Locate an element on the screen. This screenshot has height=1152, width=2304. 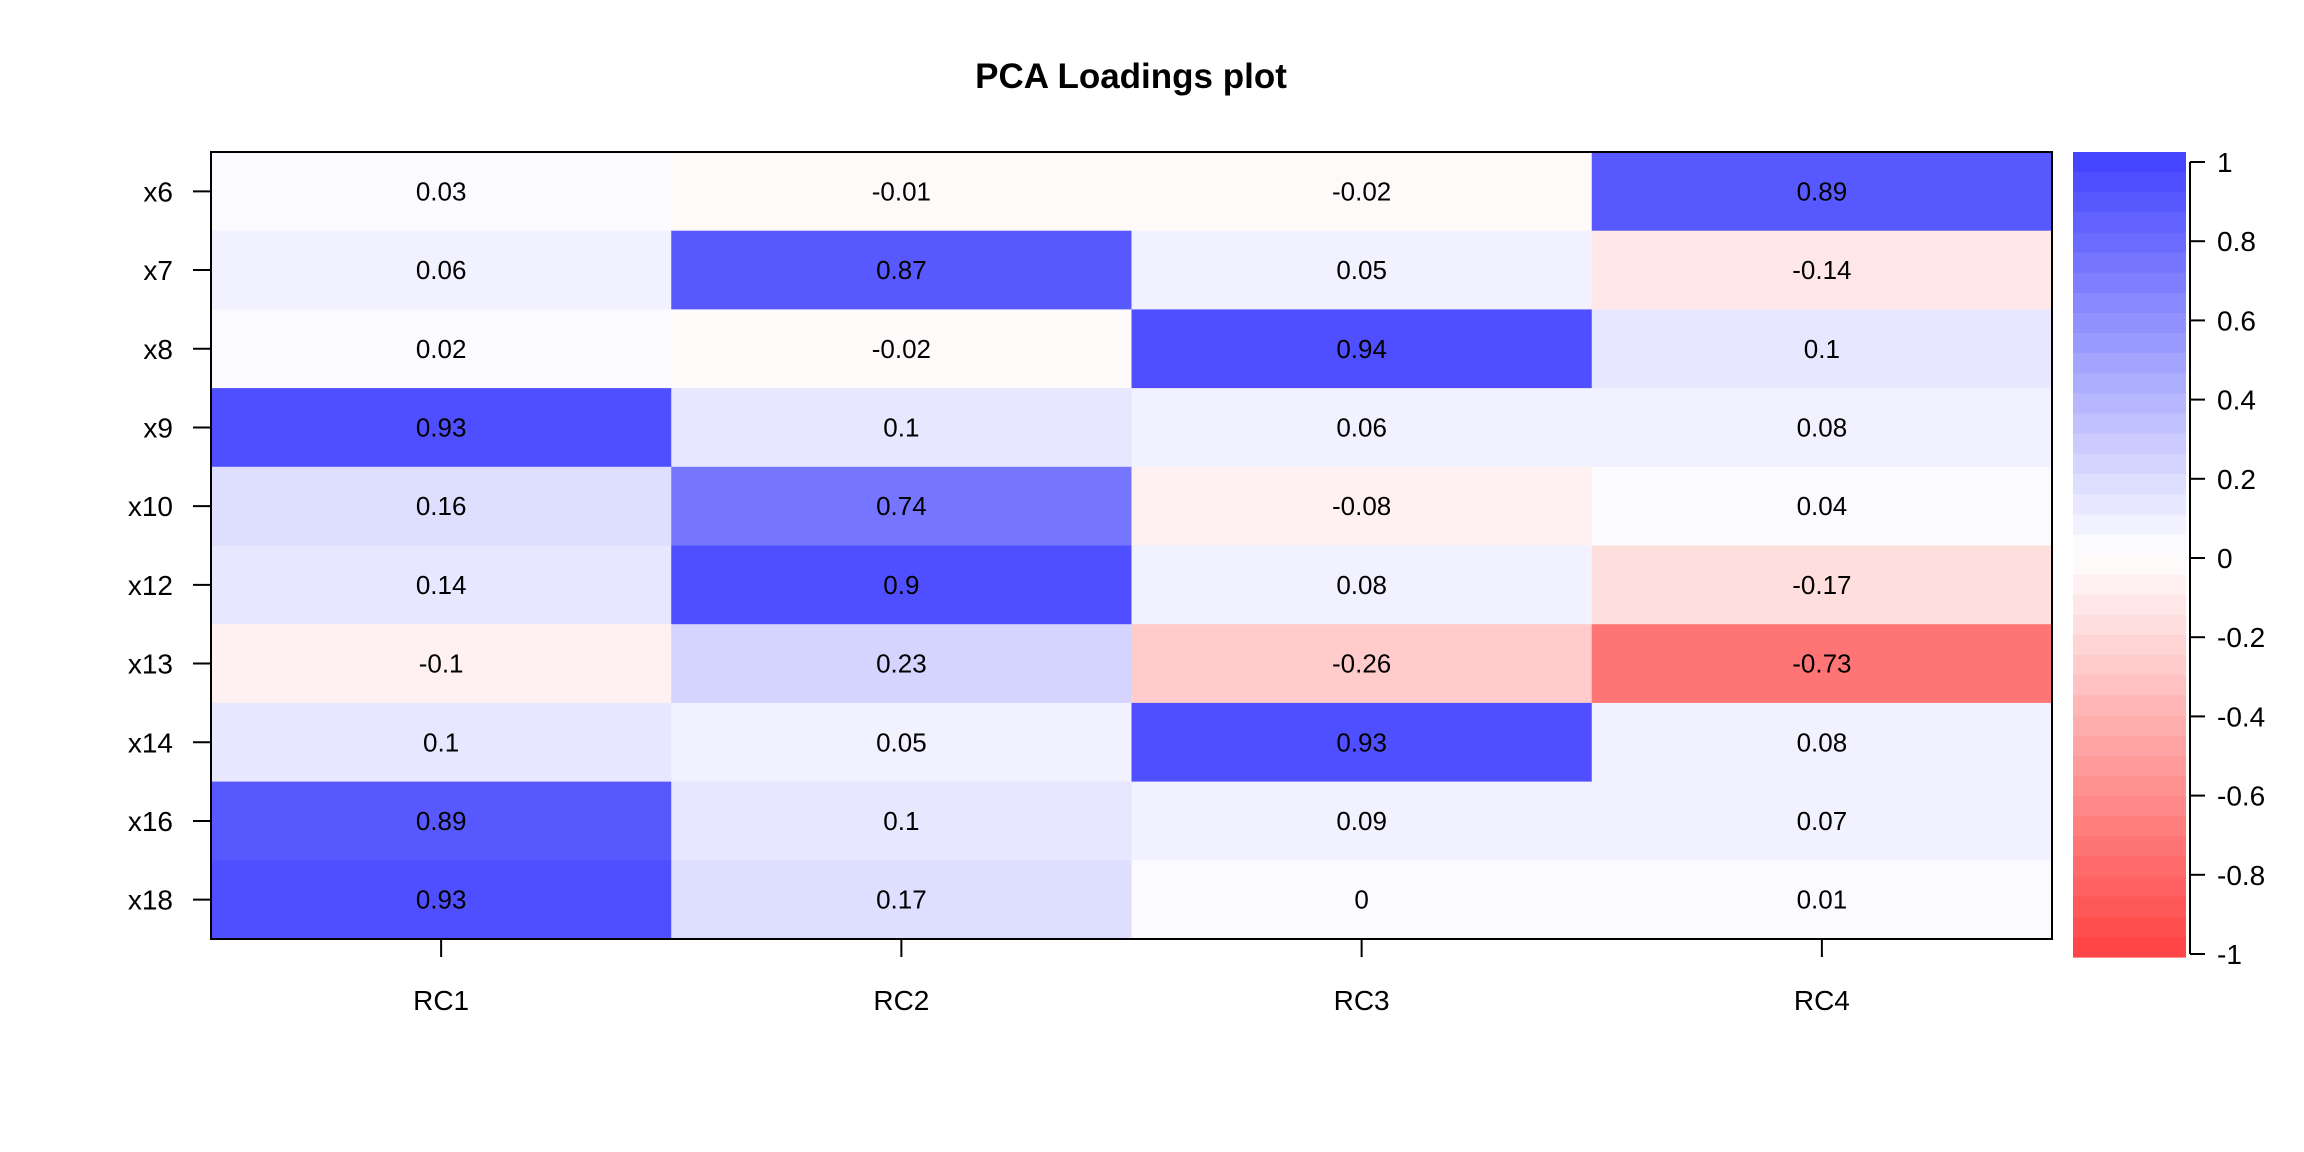
cell-value-label: 0.23 is located at coordinates (901, 664).